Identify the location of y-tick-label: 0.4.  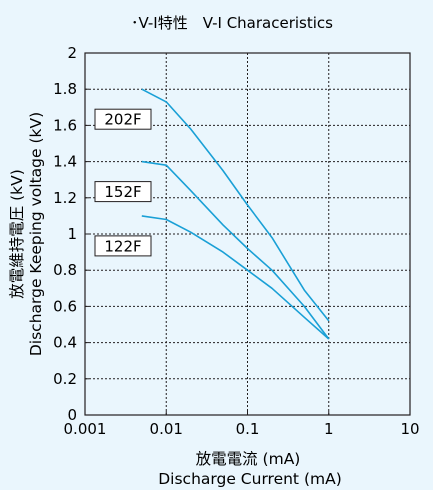
(65, 343).